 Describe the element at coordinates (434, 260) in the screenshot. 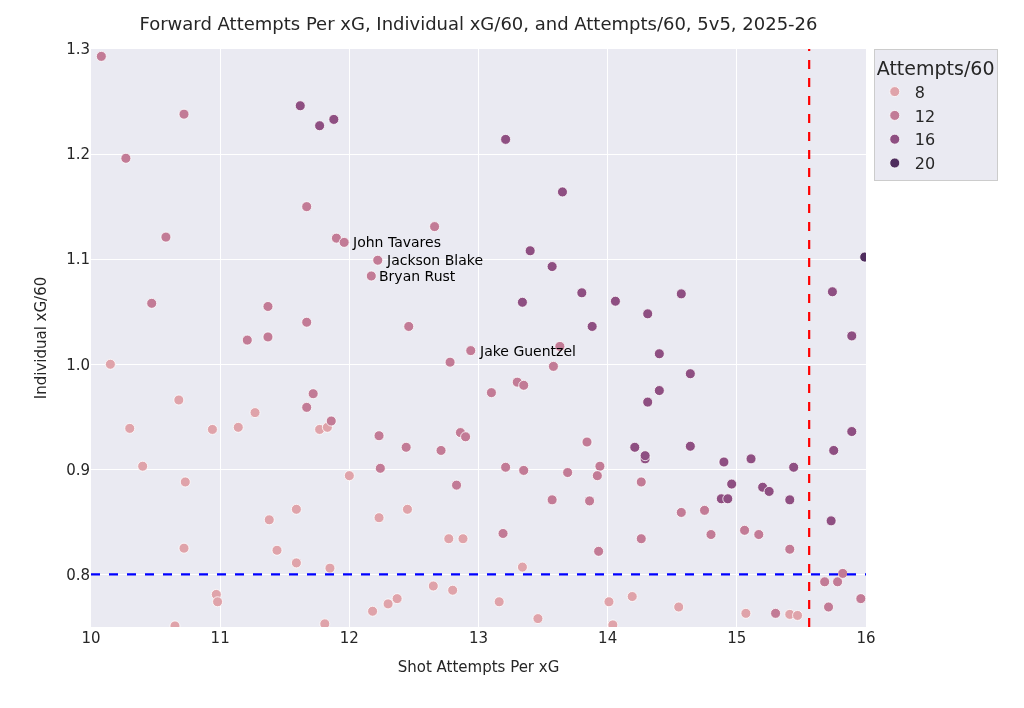

I see `annotation: Jackson Blake` at that location.